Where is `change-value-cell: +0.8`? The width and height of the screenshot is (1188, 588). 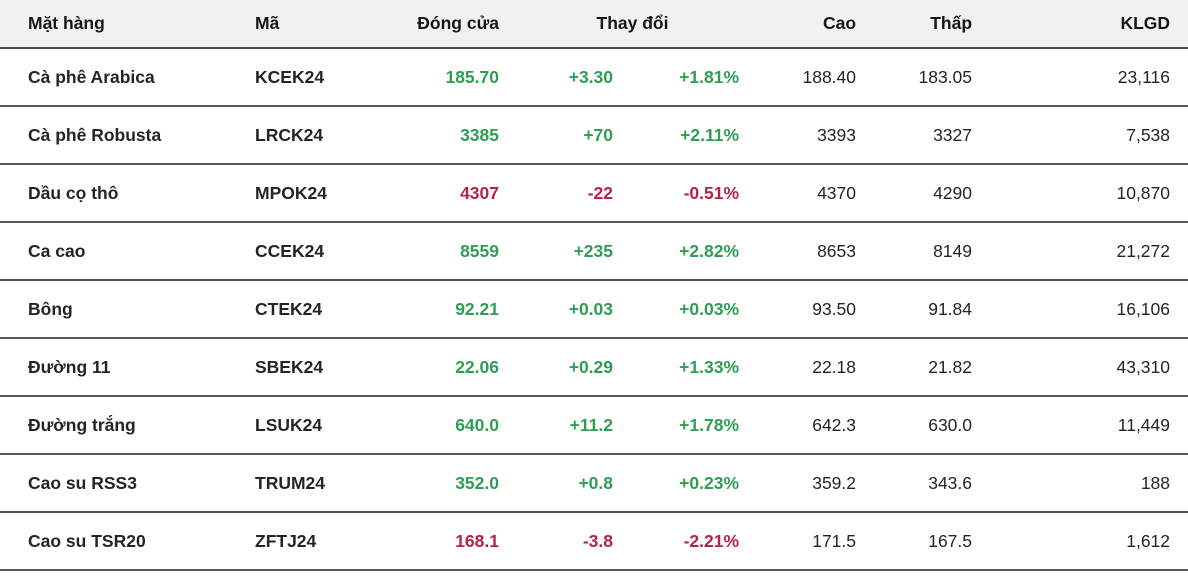 change-value-cell: +0.8 is located at coordinates (595, 482).